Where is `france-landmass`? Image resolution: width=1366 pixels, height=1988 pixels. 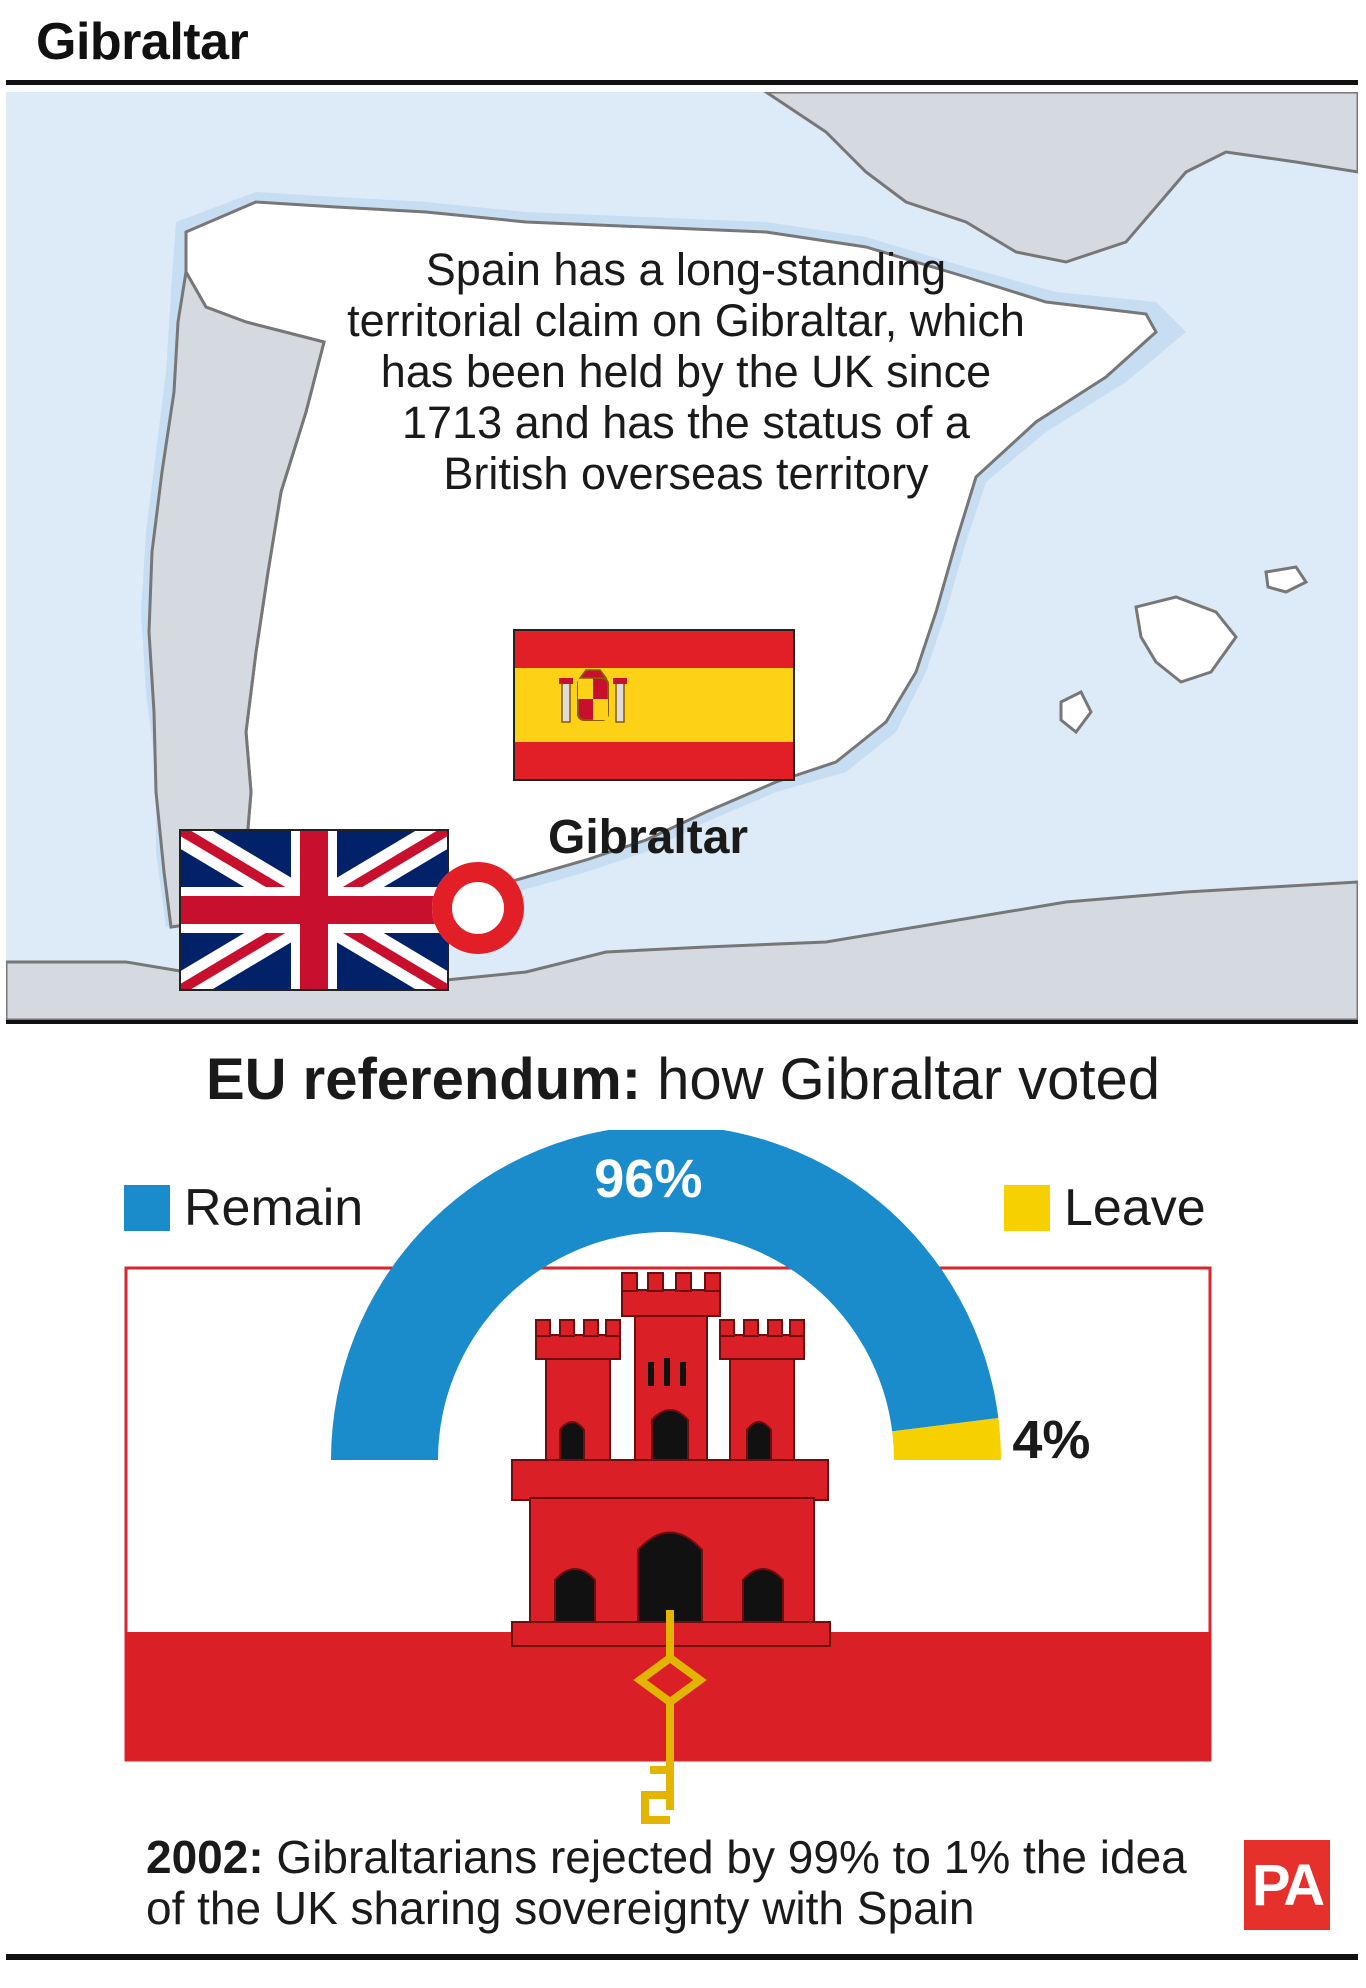
france-landmass is located at coordinates (1060, 178).